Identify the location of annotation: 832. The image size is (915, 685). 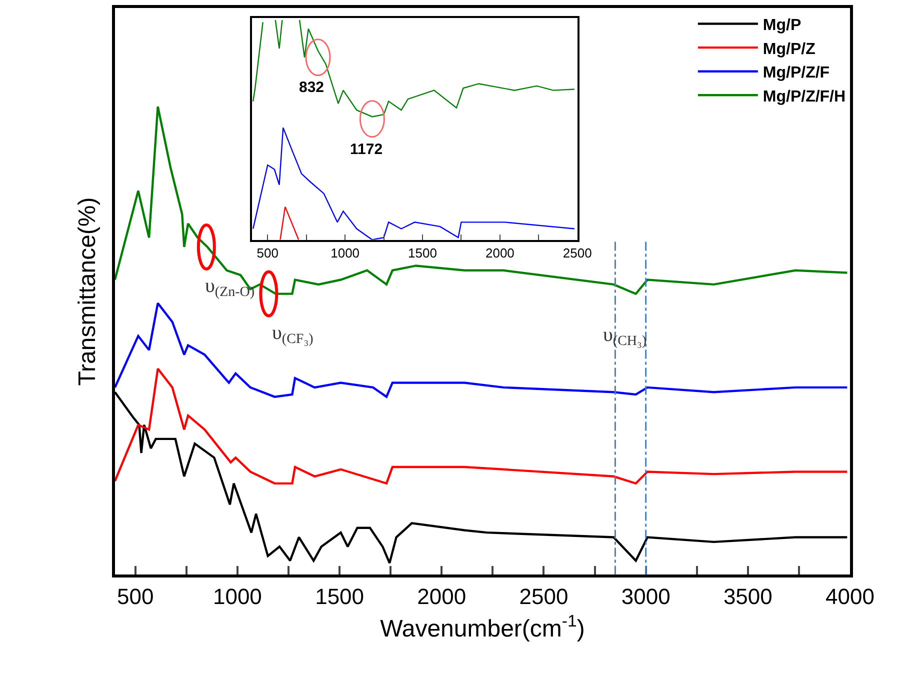
(311, 87).